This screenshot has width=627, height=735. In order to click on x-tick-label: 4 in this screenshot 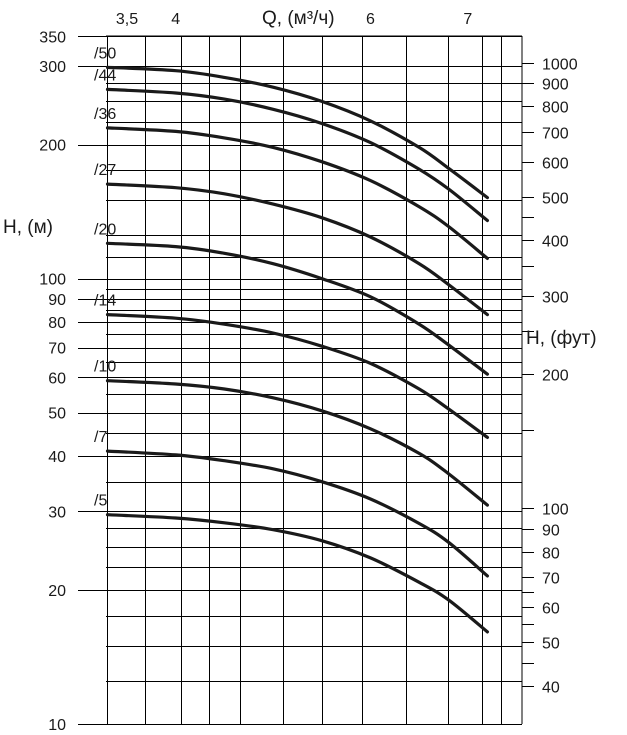, I will do `click(175, 19)`.